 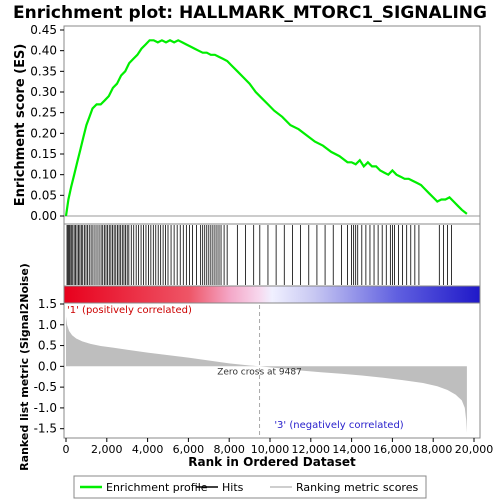 What do you see at coordinates (45, 429) in the screenshot?
I see `rank-ytick-label: -1.5` at bounding box center [45, 429].